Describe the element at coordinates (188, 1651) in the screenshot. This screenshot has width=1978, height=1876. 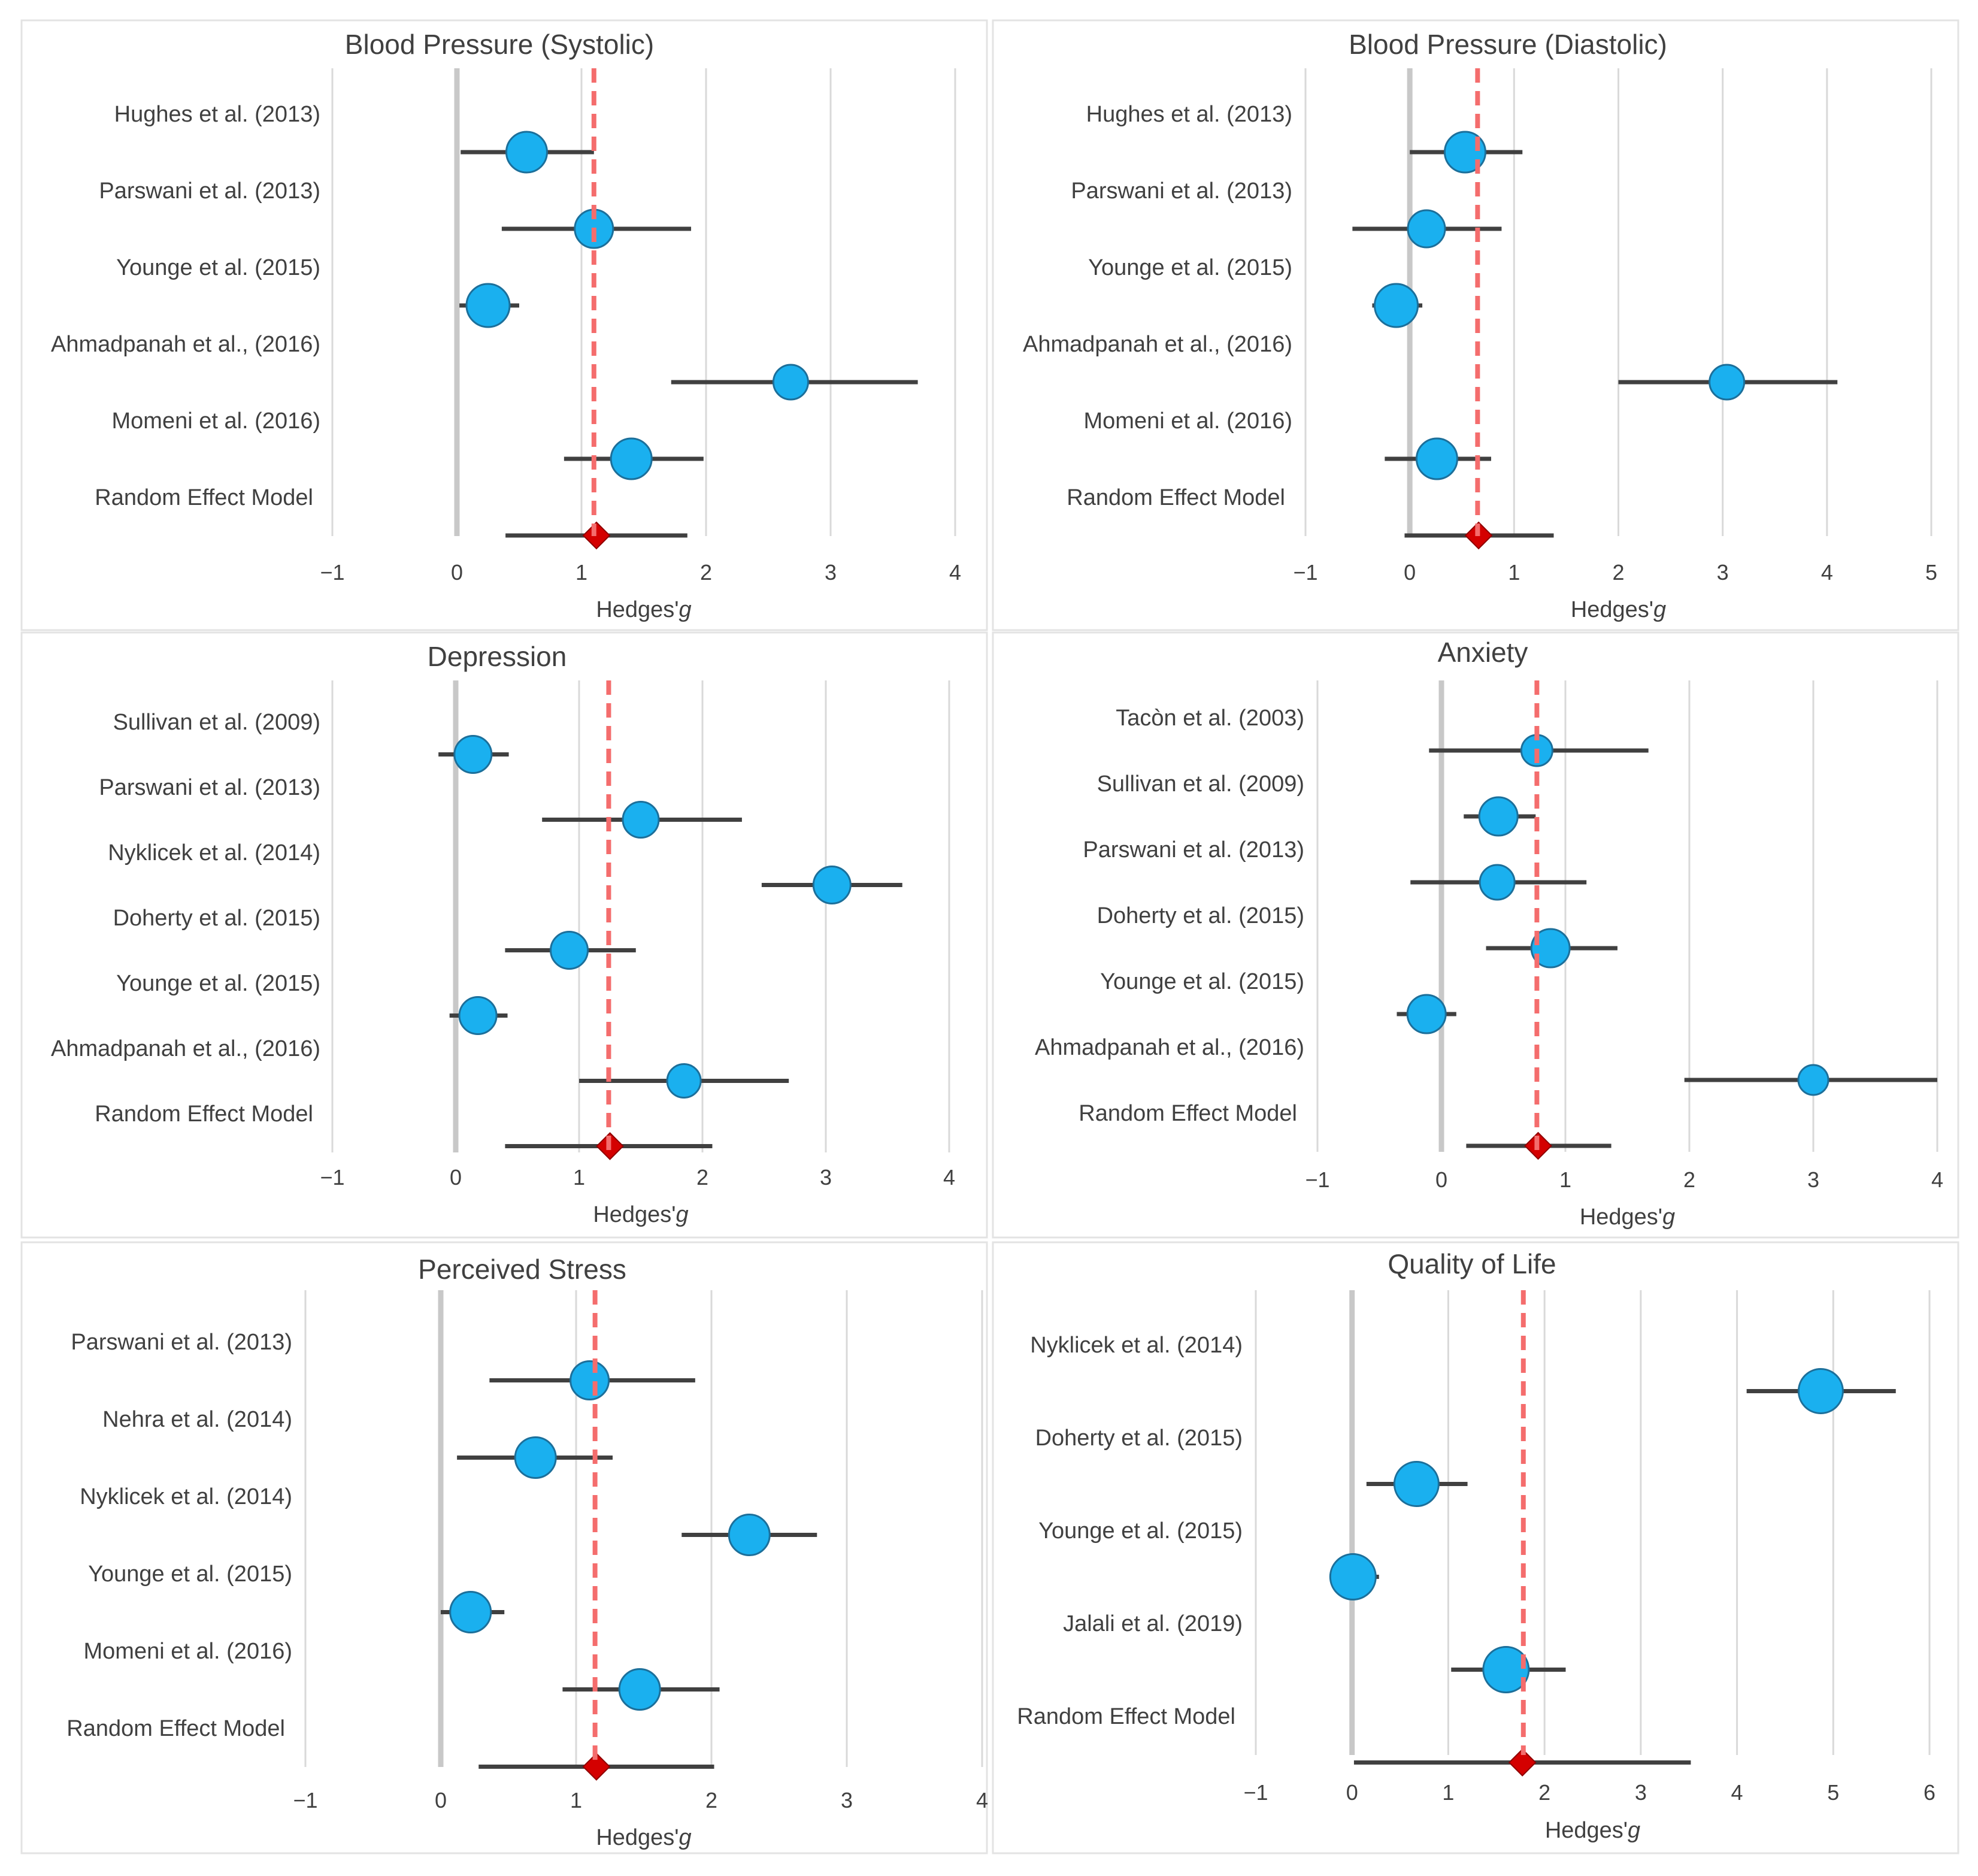
I see `study-label: Momeni et al. (2016)` at that location.